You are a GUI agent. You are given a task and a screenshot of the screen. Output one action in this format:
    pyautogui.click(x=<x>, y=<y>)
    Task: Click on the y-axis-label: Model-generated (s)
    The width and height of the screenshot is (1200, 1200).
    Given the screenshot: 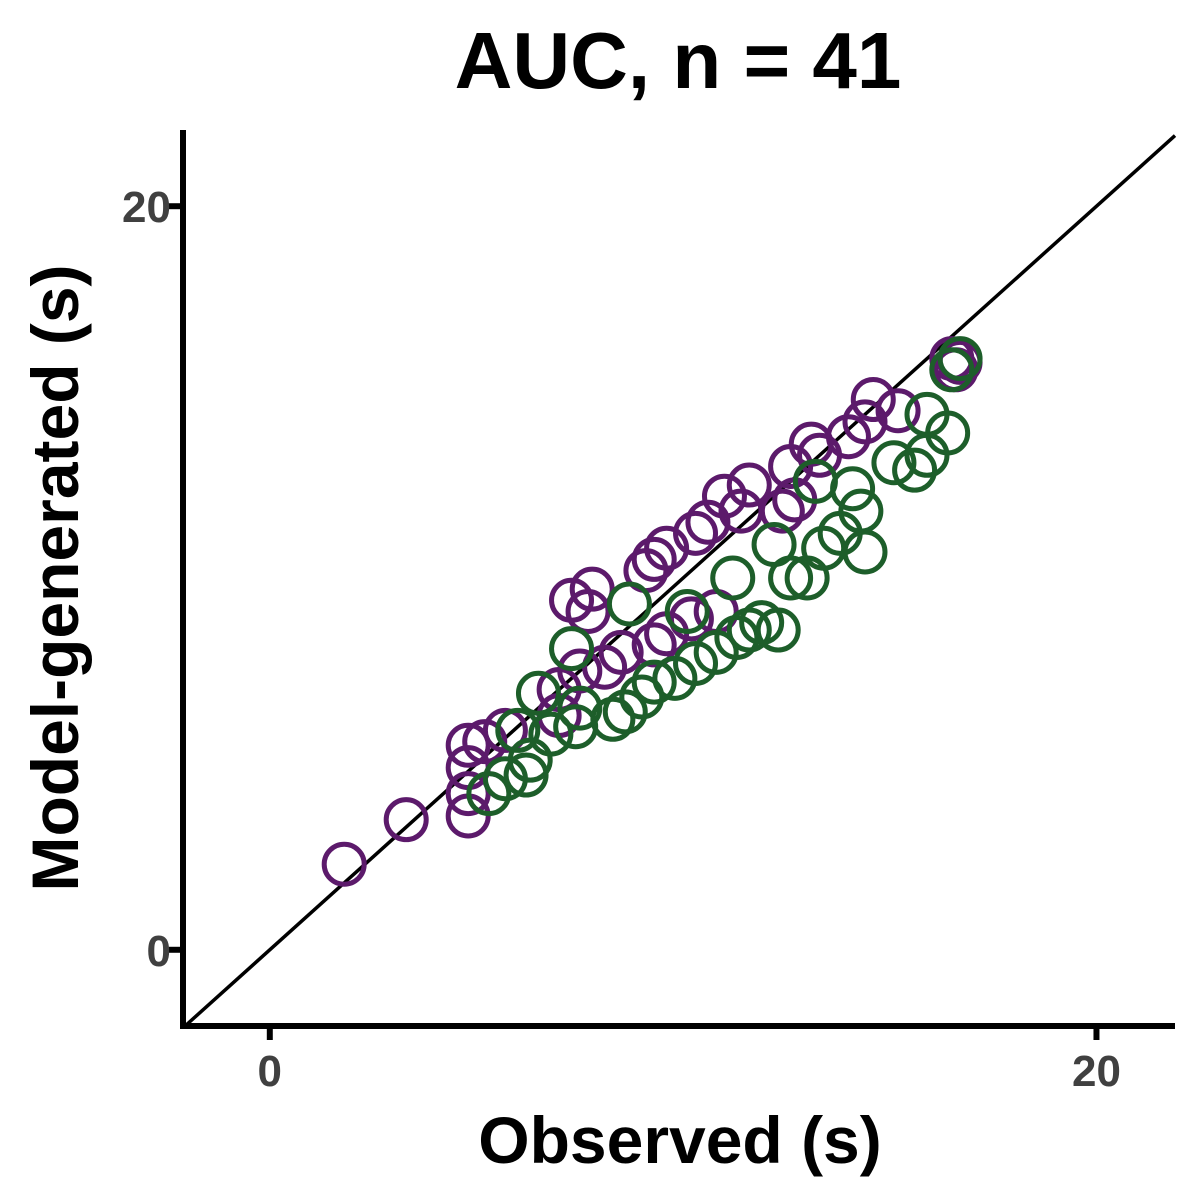 What is the action you would take?
    pyautogui.click(x=55, y=577)
    